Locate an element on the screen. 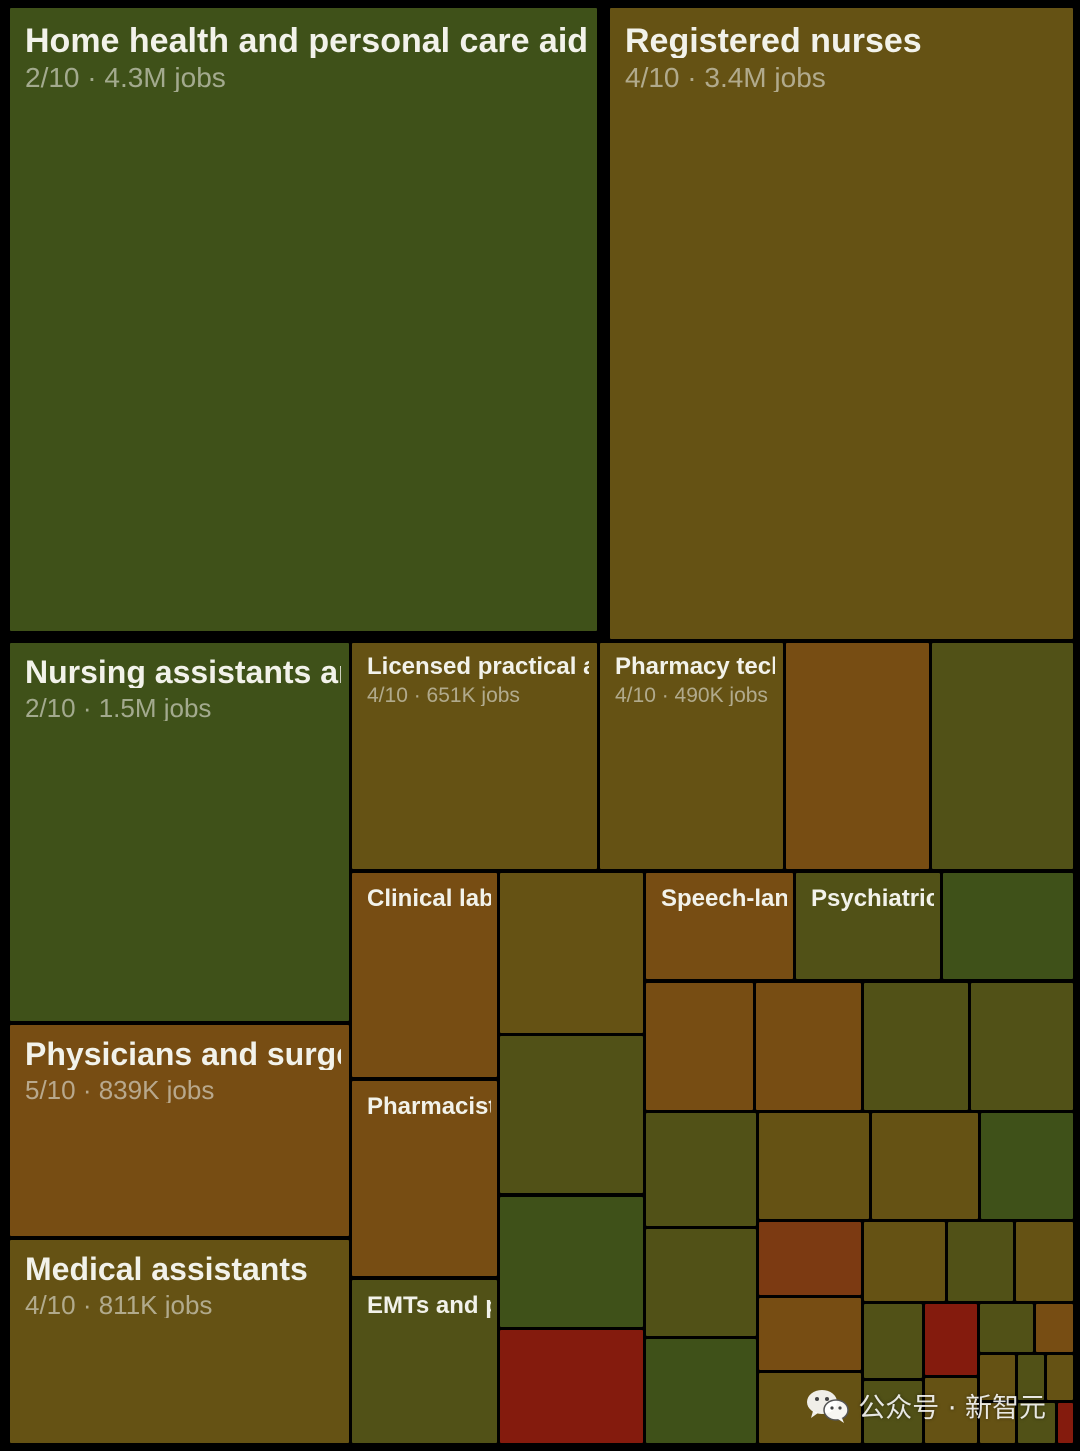 This screenshot has height=1451, width=1080. treemap-tile-psychiatric: Psychiatric technicians is located at coordinates (868, 926).